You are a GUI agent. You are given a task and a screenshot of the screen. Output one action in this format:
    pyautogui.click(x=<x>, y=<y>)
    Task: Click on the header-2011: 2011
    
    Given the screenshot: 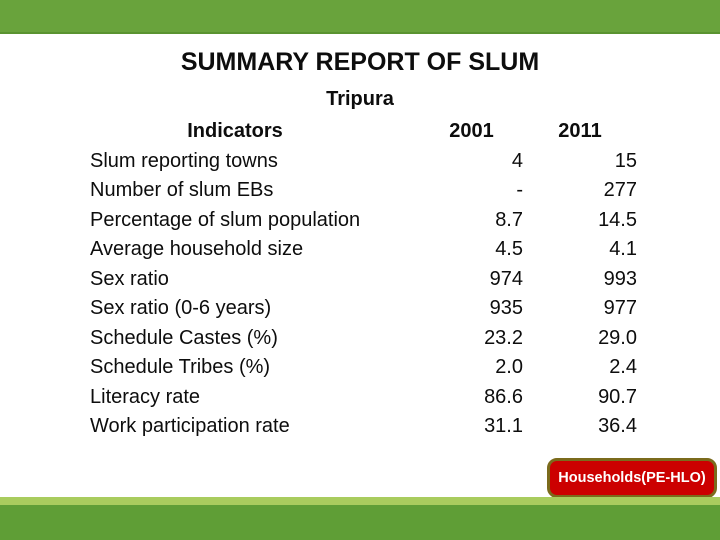 What is the action you would take?
    pyautogui.click(x=580, y=131)
    